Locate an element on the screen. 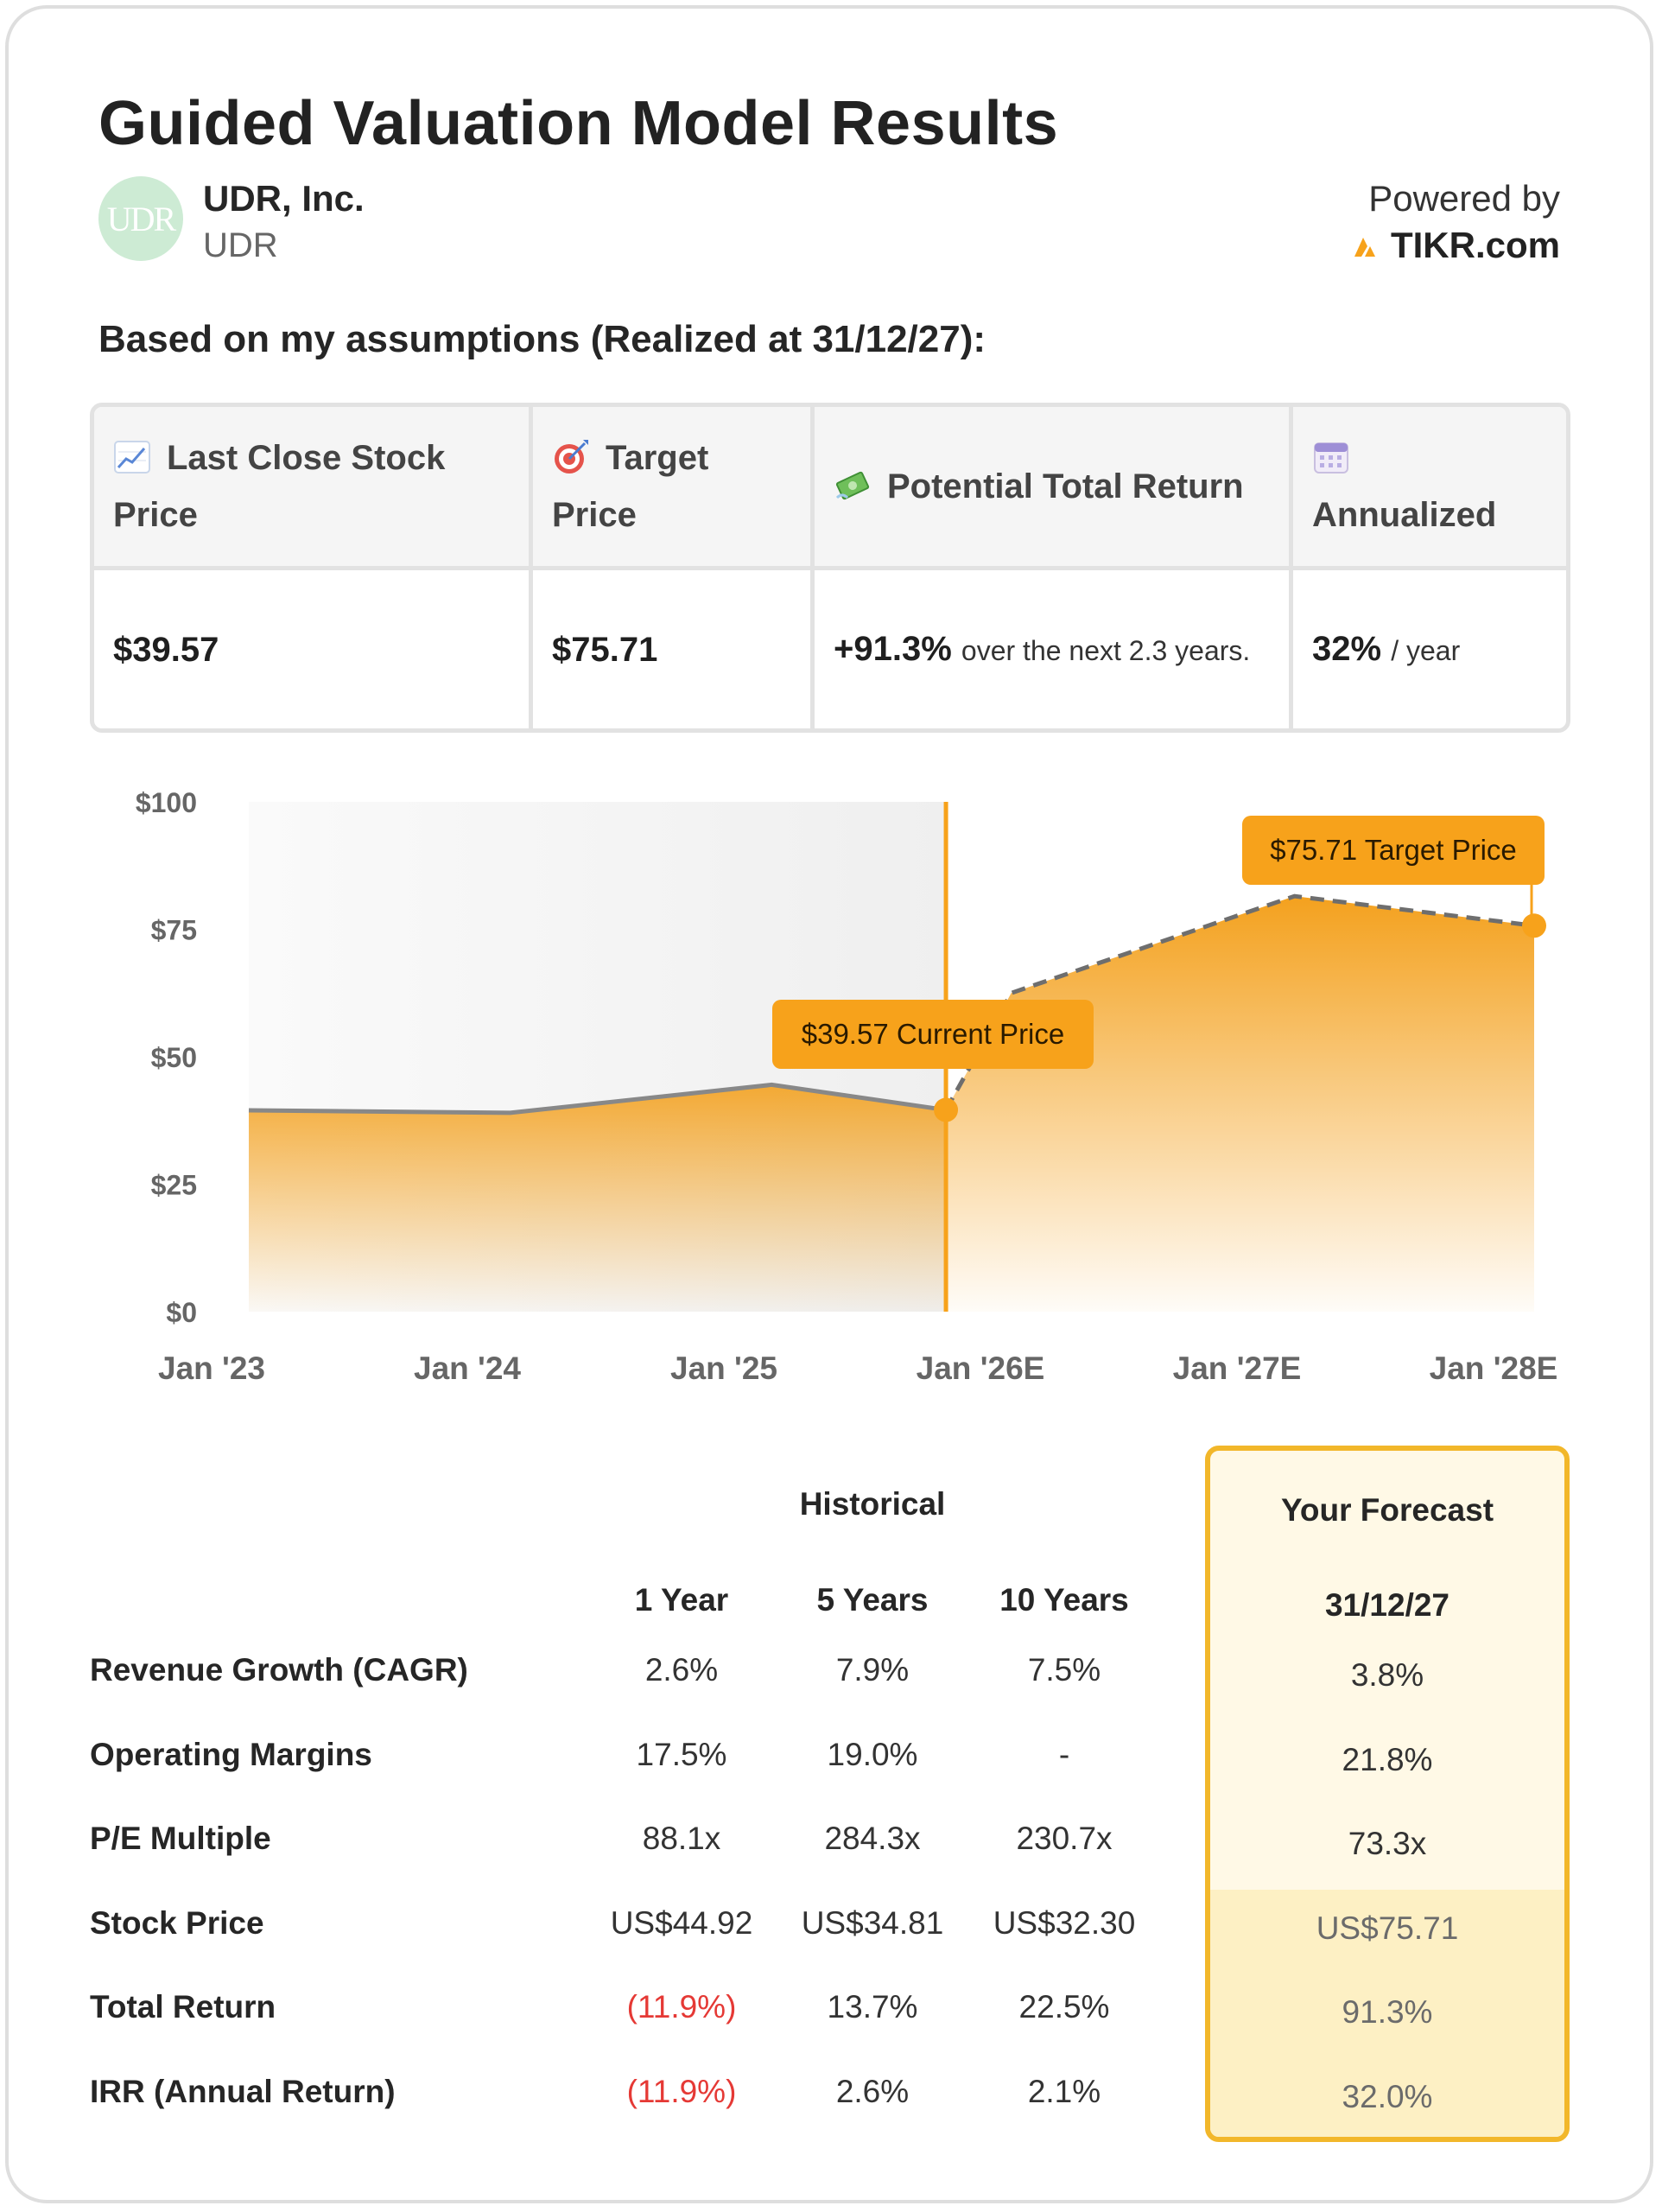 The height and width of the screenshot is (2212, 1662). target-icon is located at coordinates (571, 457).